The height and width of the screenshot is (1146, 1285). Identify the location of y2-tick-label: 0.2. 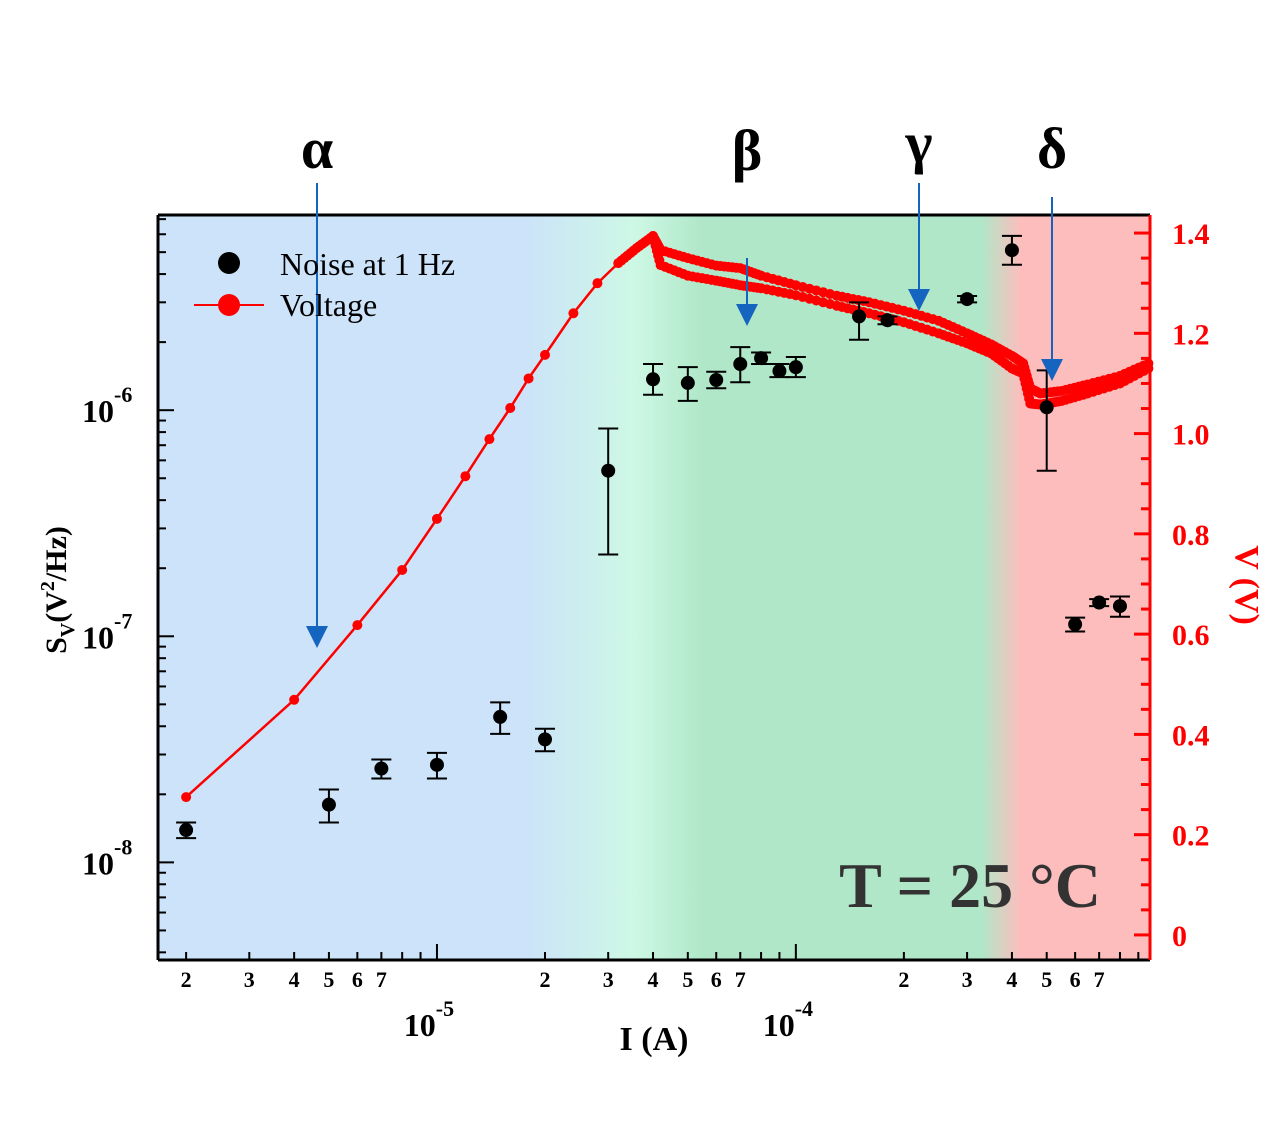
(1191, 836).